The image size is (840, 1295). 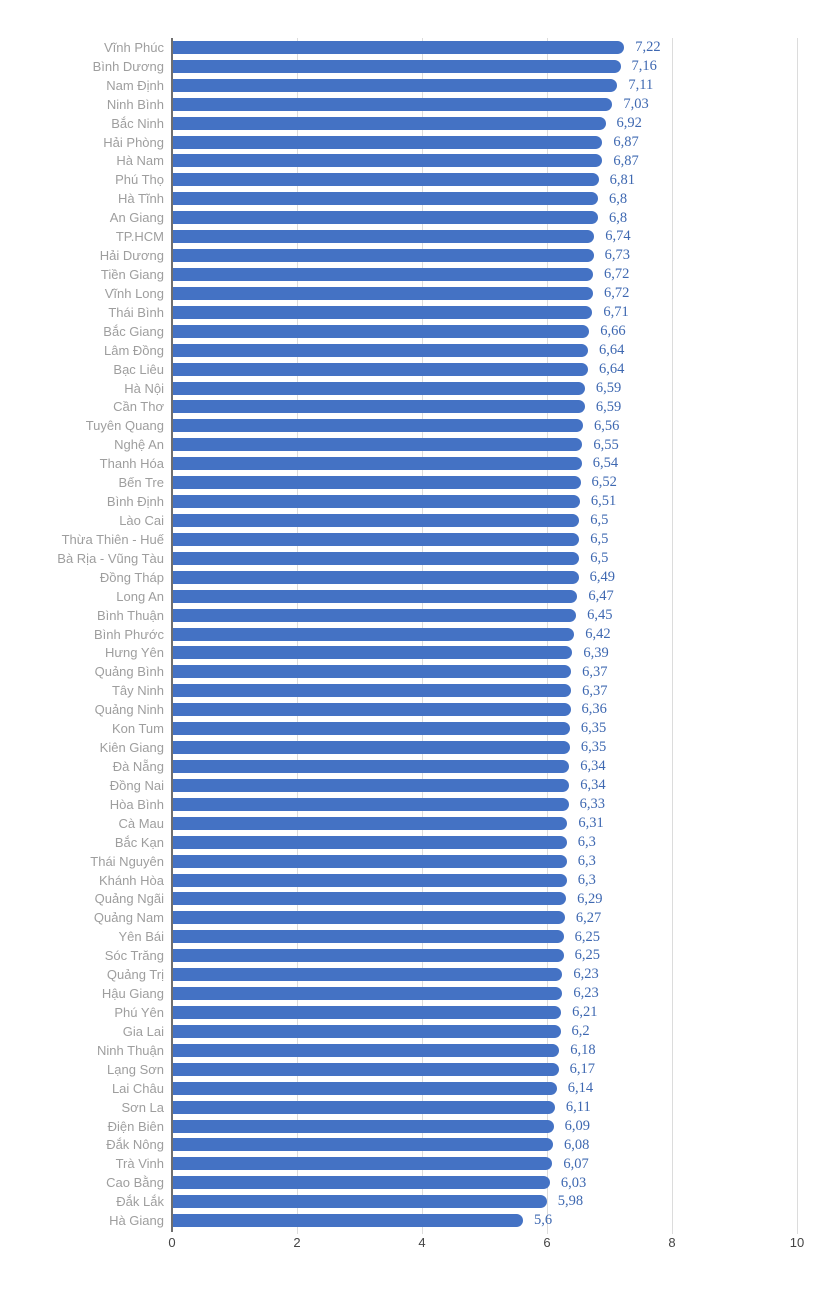 What do you see at coordinates (617, 255) in the screenshot?
I see `value-label: 6,73` at bounding box center [617, 255].